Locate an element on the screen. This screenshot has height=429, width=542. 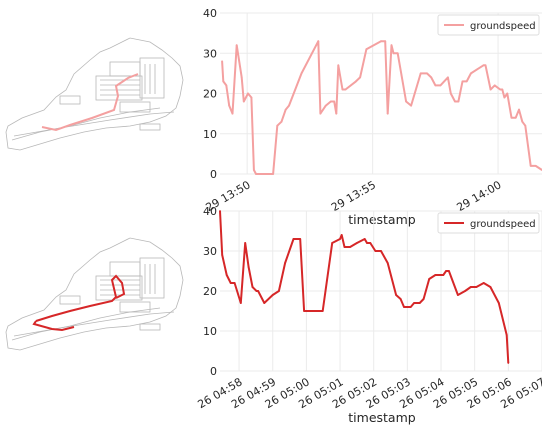
track-map-bottom is located at coordinates (94, 294).